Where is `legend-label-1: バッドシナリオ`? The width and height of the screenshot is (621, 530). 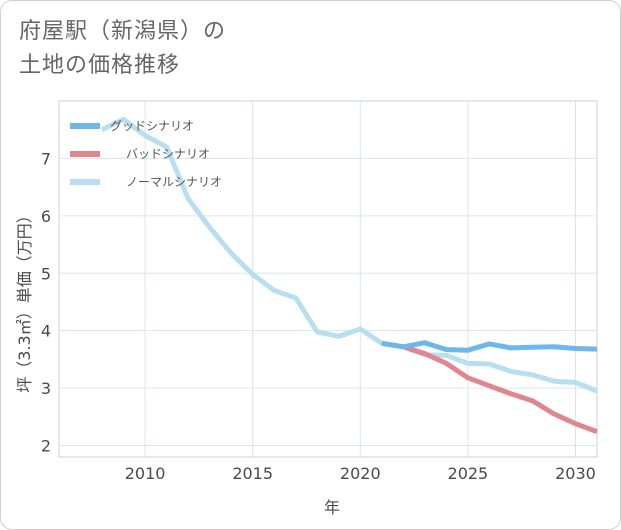 legend-label-1: バッドシナリオ is located at coordinates (168, 154).